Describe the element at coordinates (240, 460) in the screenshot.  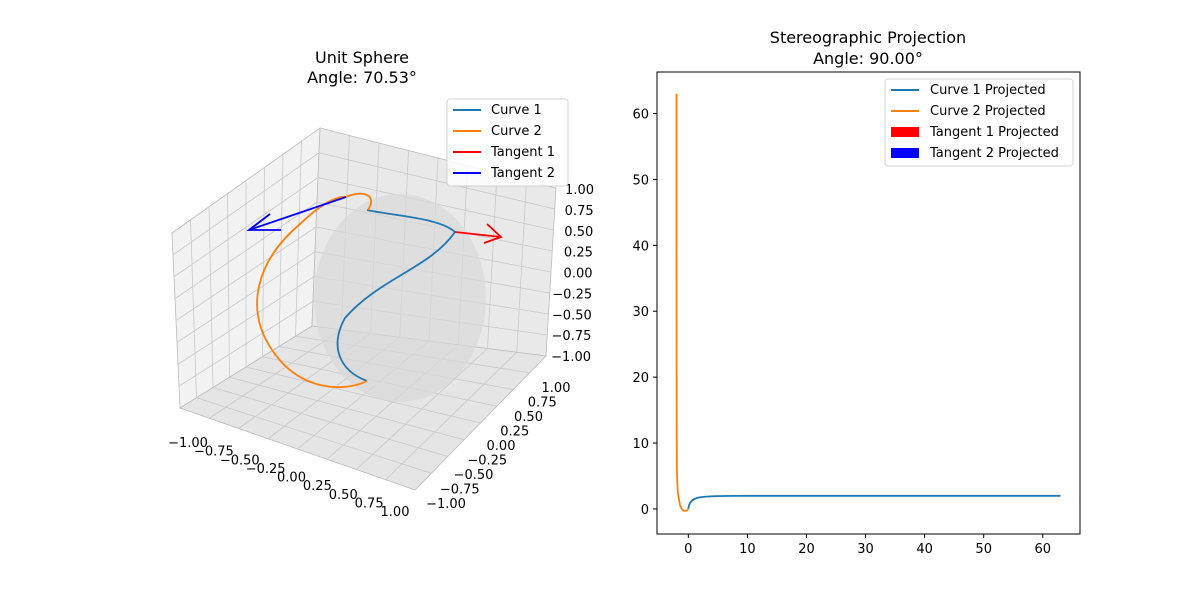
I see `x-tick-label: −0.50` at that location.